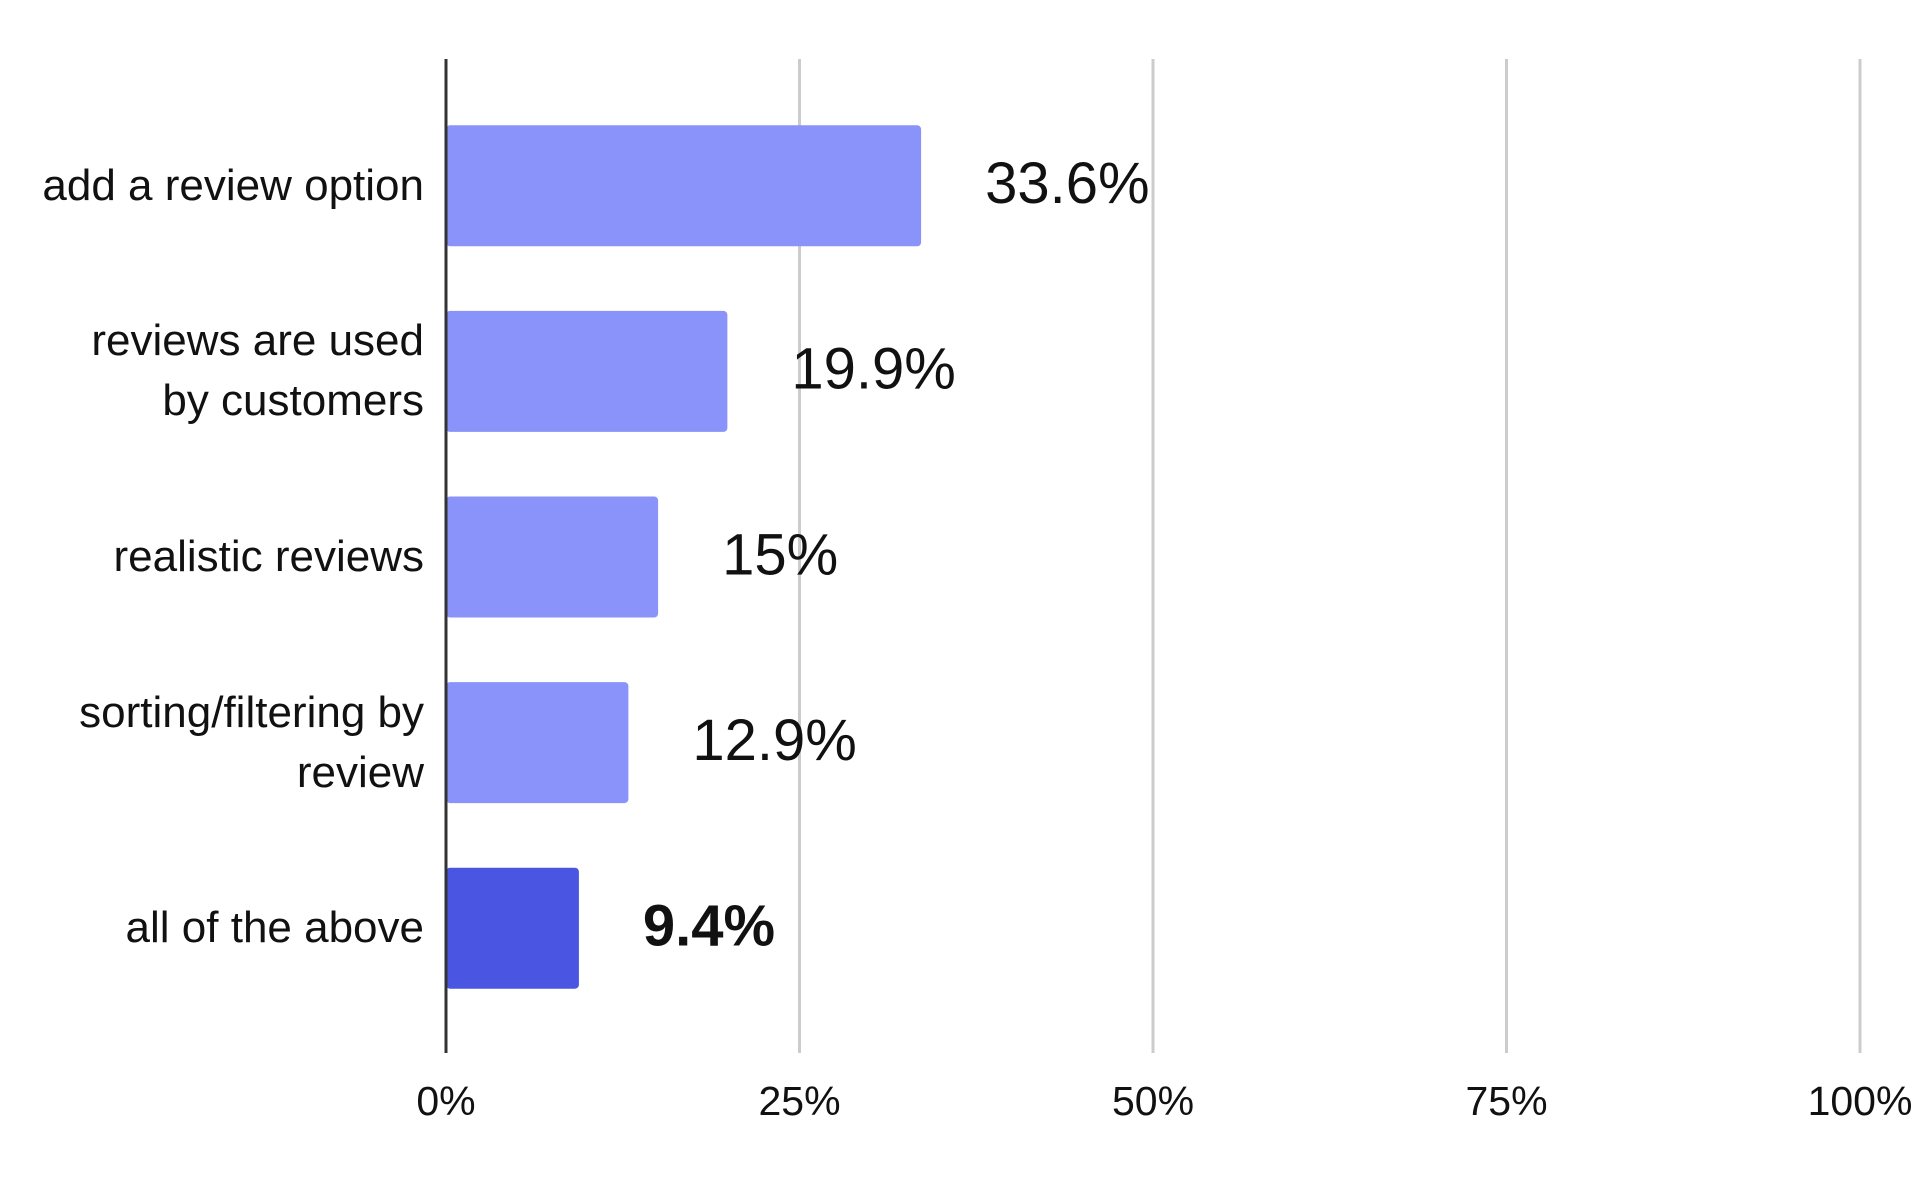  I want to click on x-tick-label: 50%, so click(1153, 1101).